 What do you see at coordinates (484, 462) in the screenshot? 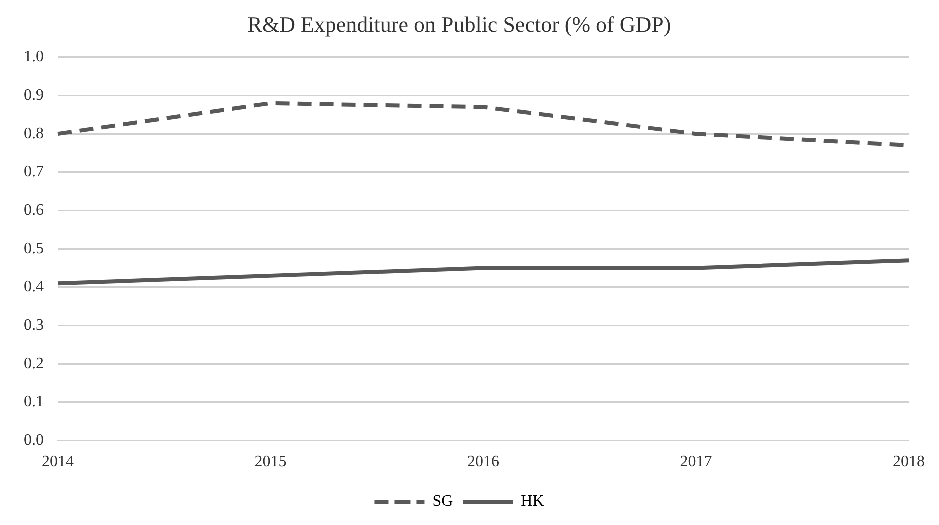
I see `x-tick-label: 2016` at bounding box center [484, 462].